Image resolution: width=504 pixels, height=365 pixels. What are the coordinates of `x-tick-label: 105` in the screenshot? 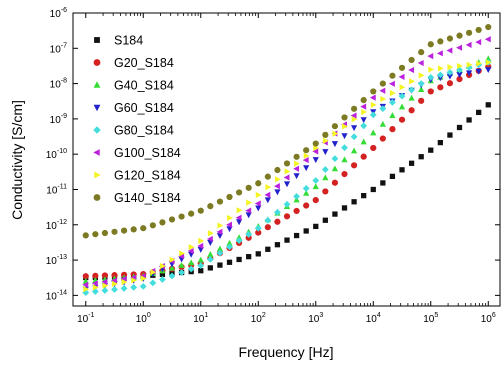 It's located at (430, 318).